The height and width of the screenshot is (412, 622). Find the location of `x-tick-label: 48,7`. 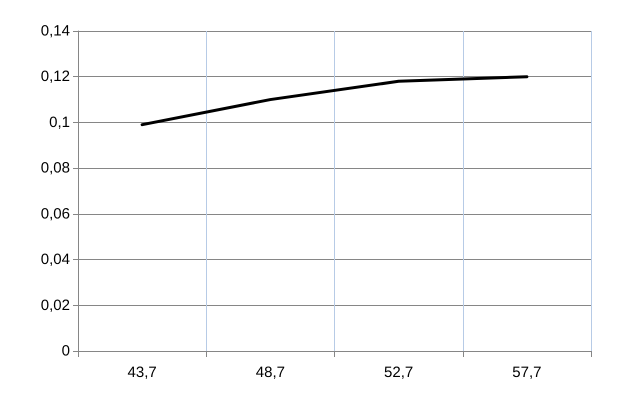

x-tick-label: 48,7 is located at coordinates (270, 372).